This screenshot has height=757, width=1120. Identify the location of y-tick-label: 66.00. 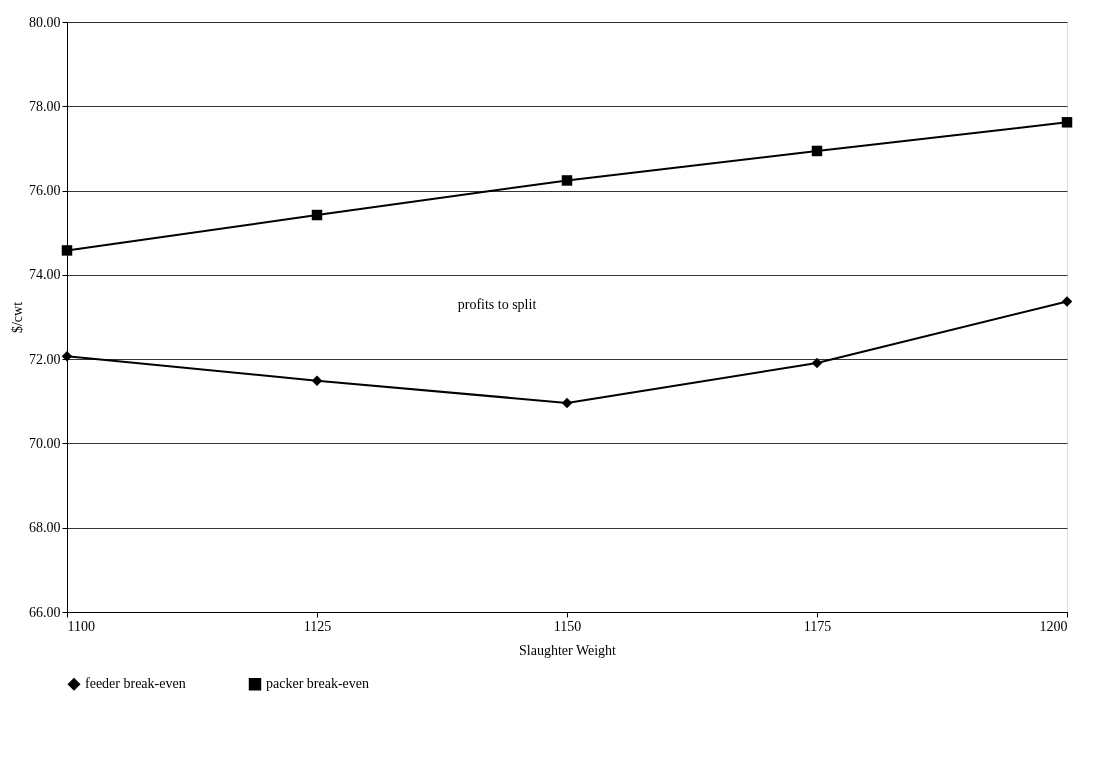
(45, 612).